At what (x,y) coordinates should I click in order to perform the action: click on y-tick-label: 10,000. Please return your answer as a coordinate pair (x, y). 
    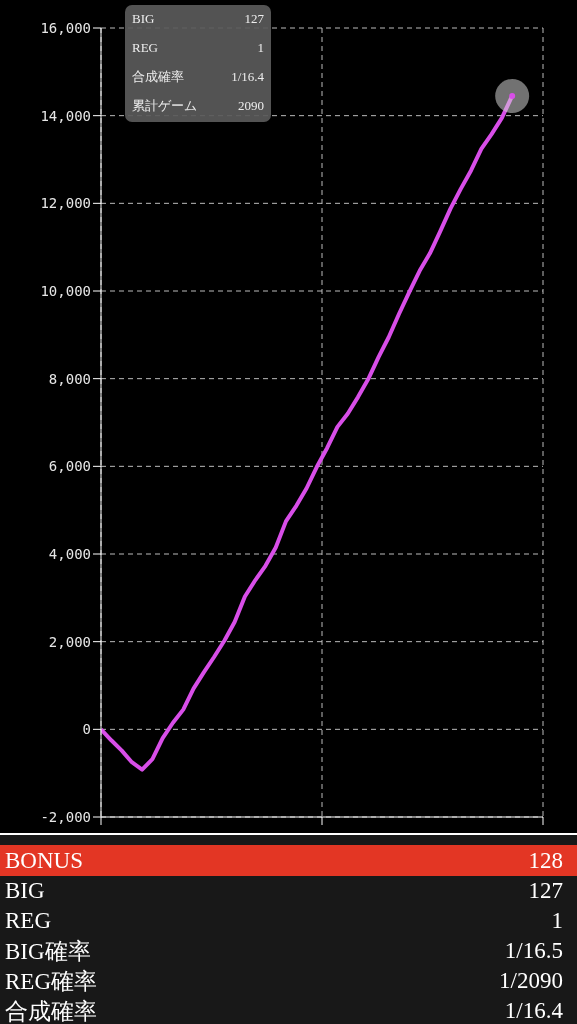
    Looking at the image, I should click on (65, 290).